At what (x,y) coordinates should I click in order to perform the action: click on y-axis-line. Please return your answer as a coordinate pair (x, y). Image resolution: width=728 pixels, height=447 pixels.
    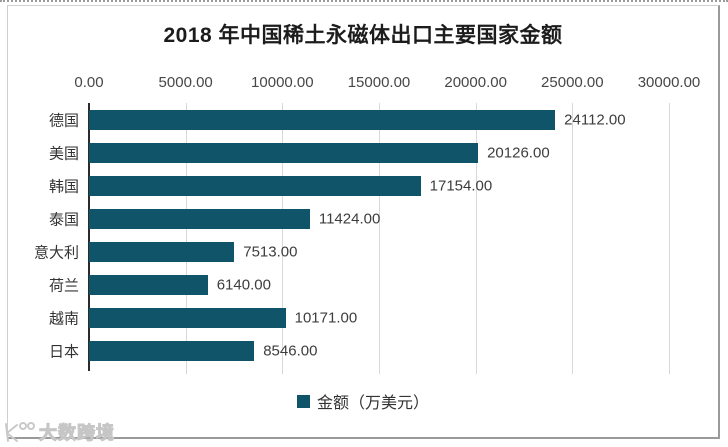
    Looking at the image, I should click on (89, 237).